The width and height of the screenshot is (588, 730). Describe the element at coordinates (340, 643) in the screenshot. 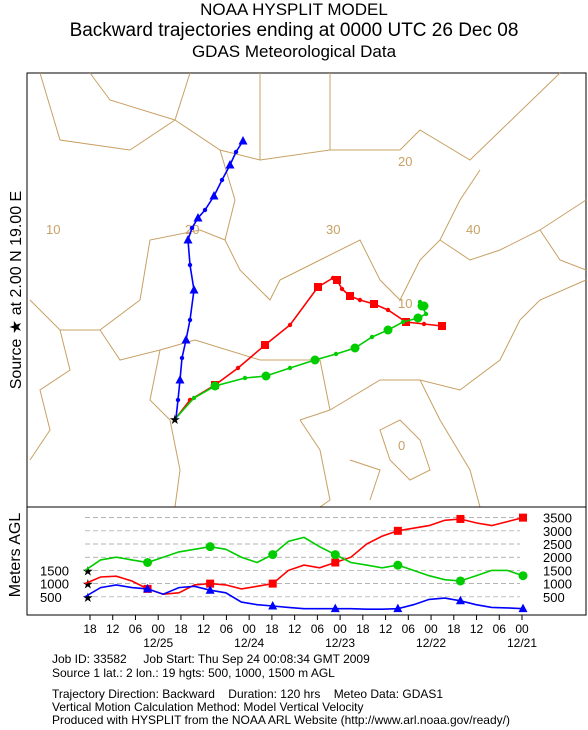

I see `date-label: 12/23` at that location.